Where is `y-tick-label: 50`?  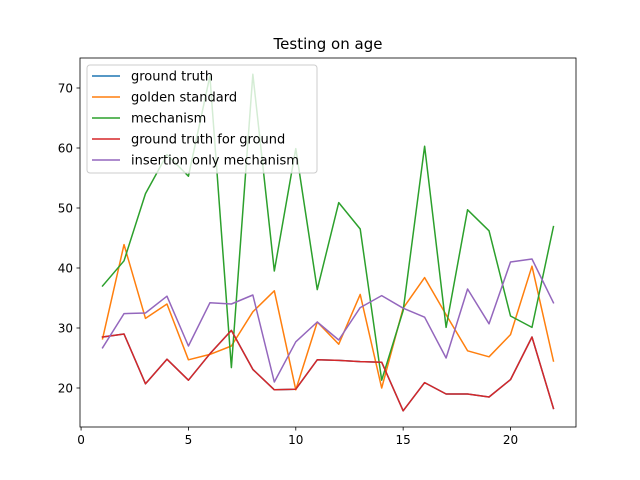
y-tick-label: 50 is located at coordinates (65, 209).